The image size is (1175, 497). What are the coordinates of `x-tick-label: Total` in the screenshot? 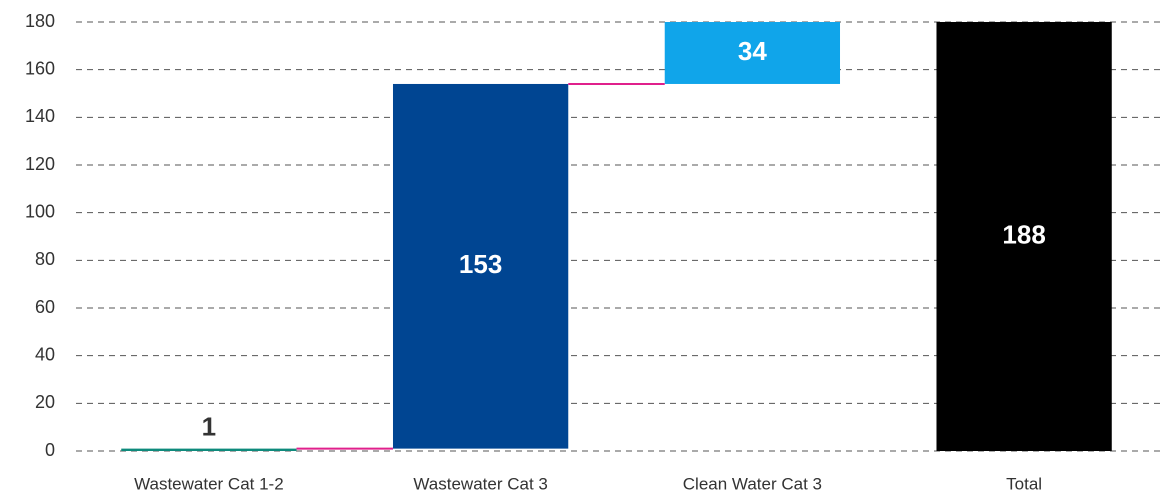 It's located at (1024, 483).